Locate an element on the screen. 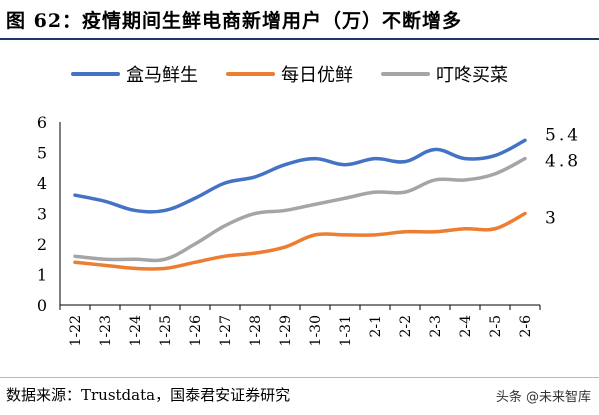 This screenshot has width=599, height=415. data-label: 5.4 is located at coordinates (563, 135).